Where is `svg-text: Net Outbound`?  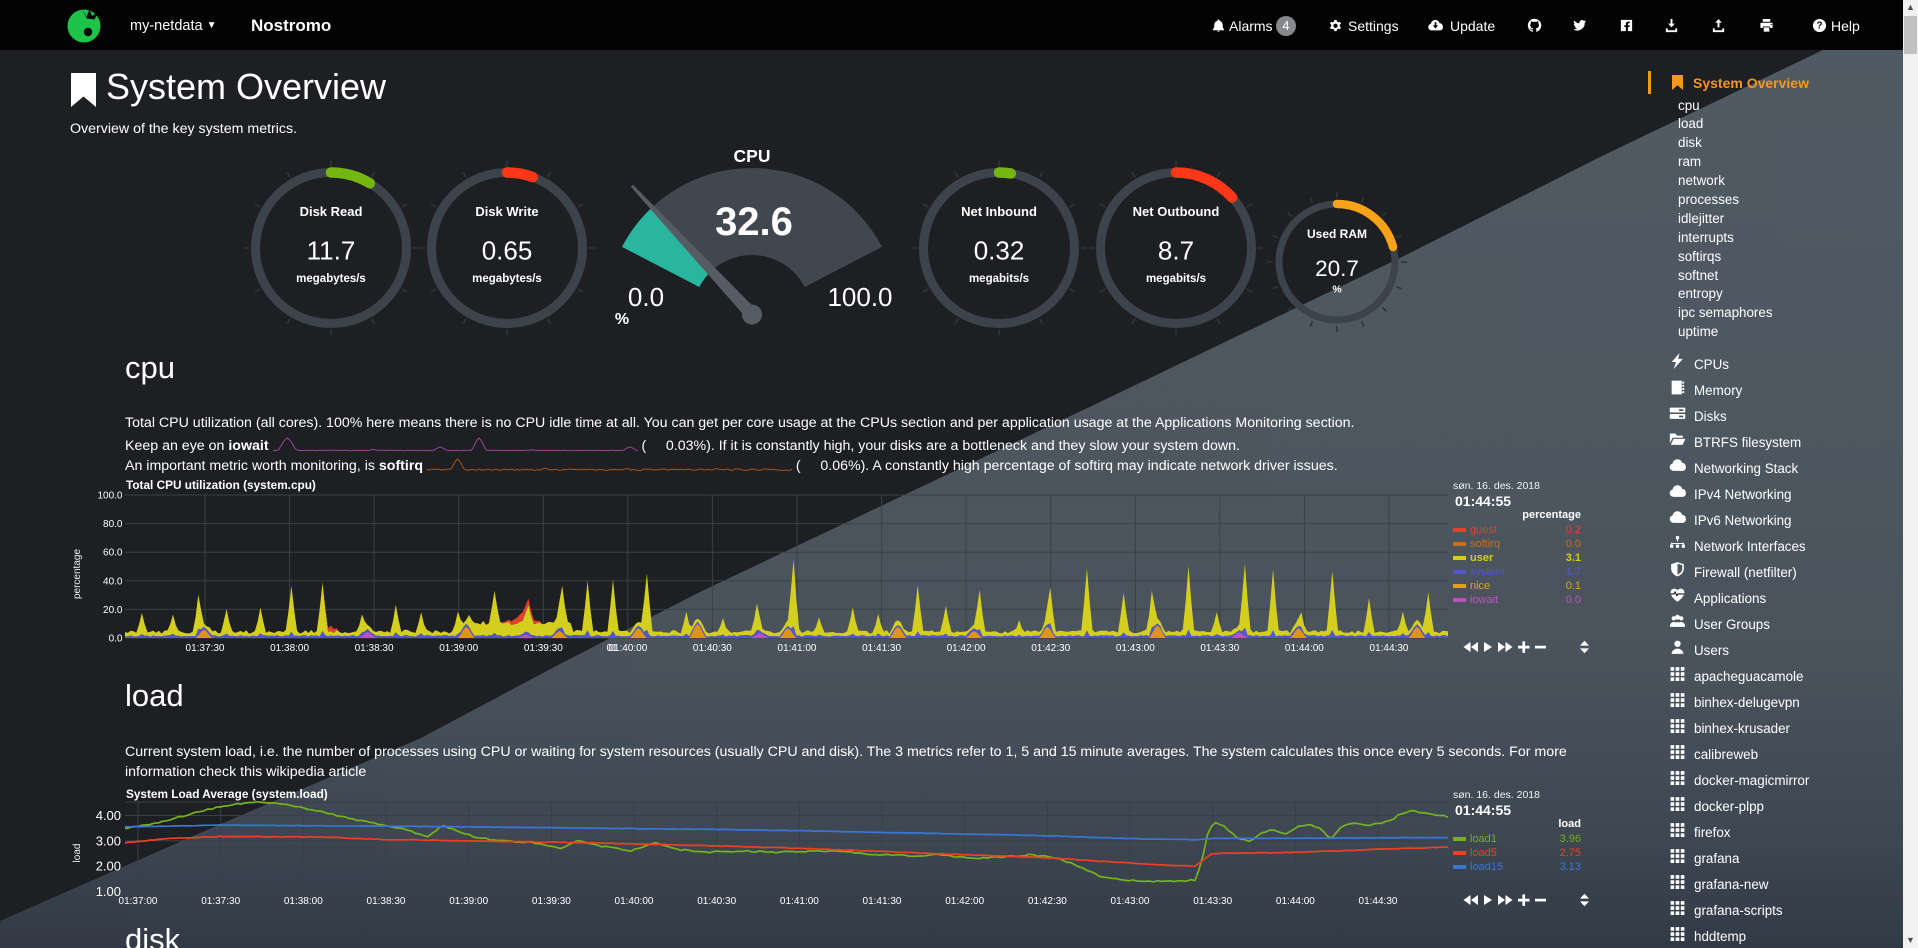
svg-text: Net Outbound is located at coordinates (1176, 211).